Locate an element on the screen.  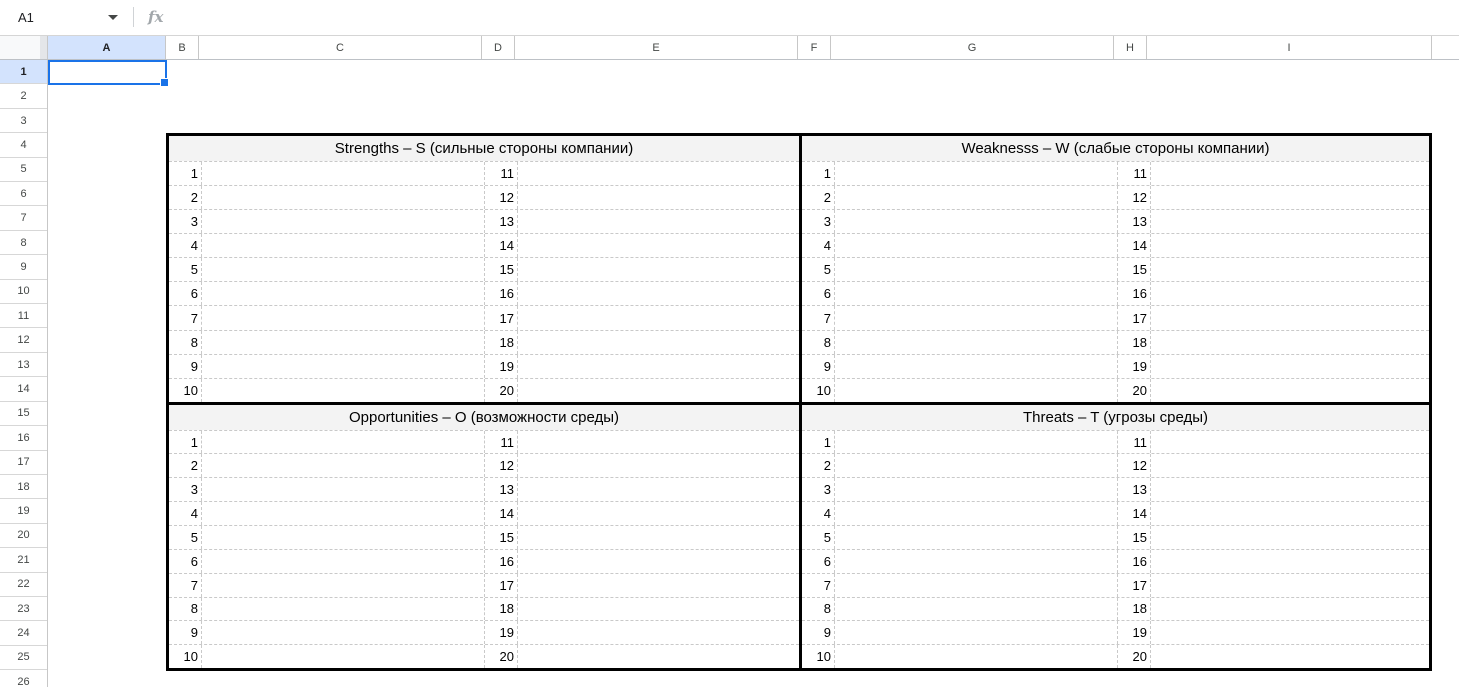
column-header-d: D is located at coordinates (498, 47).